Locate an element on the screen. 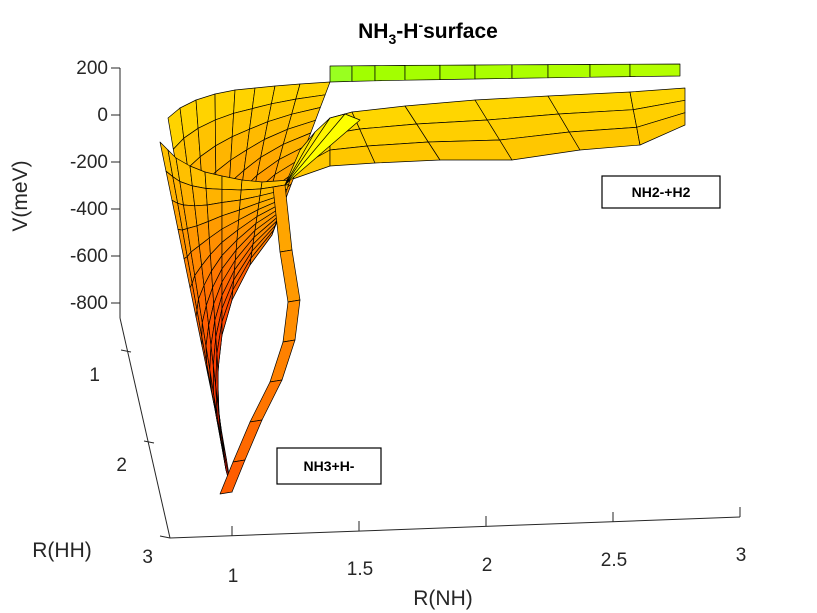 Image resolution: width=817 pixels, height=613 pixels. x-tick-labels: 1 1.5 2 2.5 3 is located at coordinates (487, 566).